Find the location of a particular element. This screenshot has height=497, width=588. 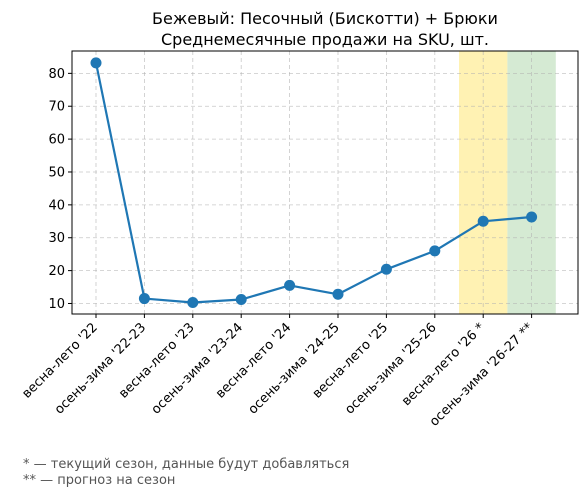

x-tick-label: весна-лето '26 * is located at coordinates (443, 364).